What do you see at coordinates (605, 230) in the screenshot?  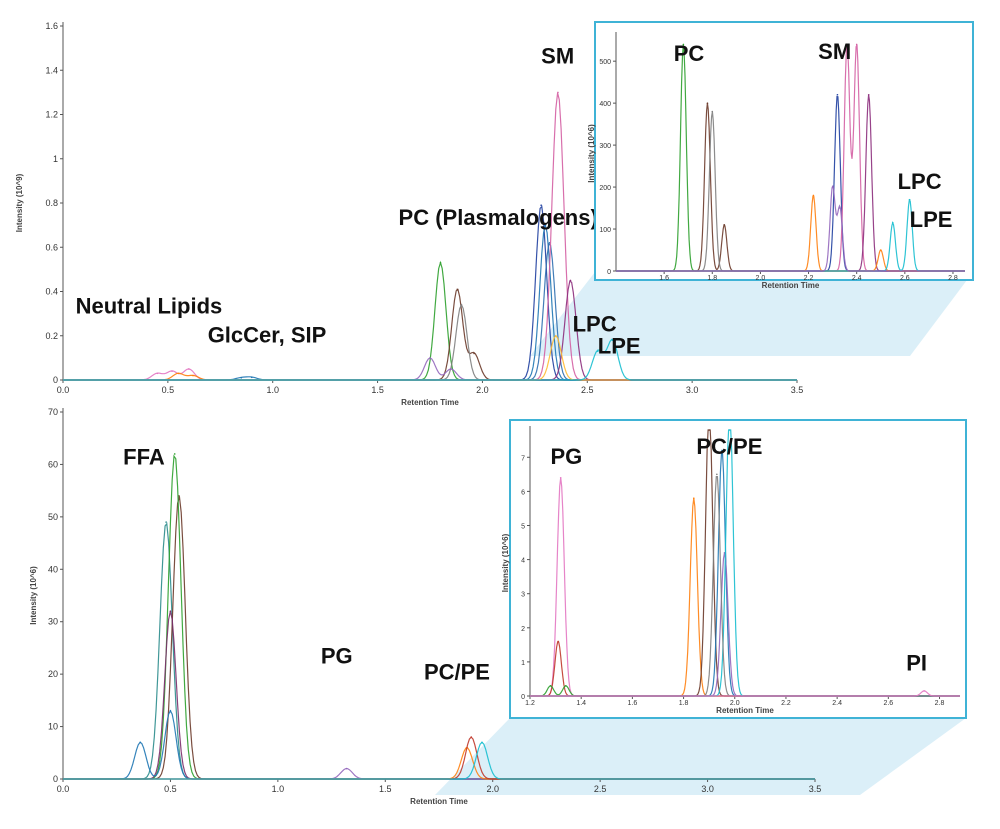 I see `top-inset-y-tick-label: 100` at bounding box center [605, 230].